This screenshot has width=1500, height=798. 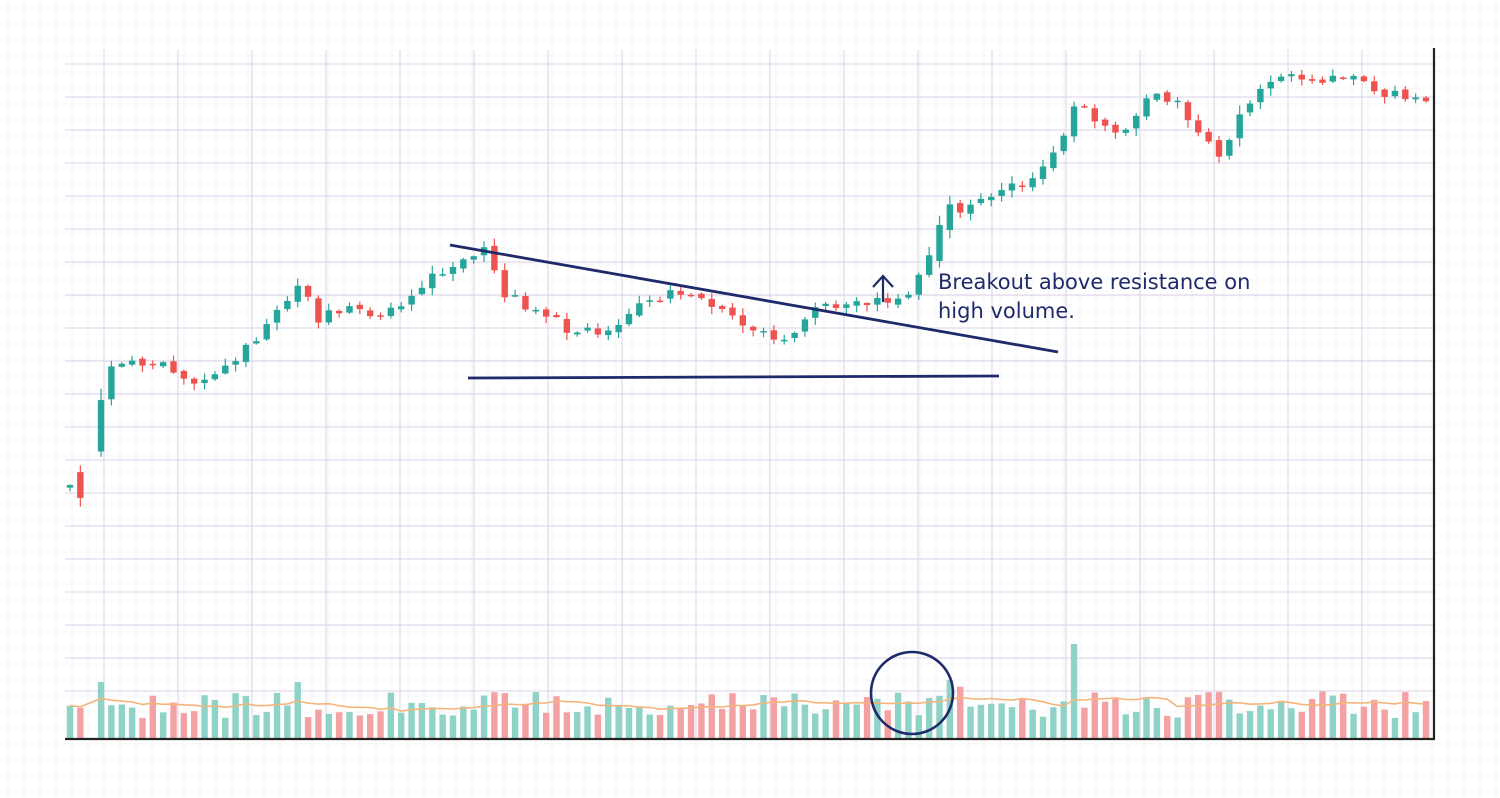 I want to click on resistance-trendline, so click(x=754, y=298).